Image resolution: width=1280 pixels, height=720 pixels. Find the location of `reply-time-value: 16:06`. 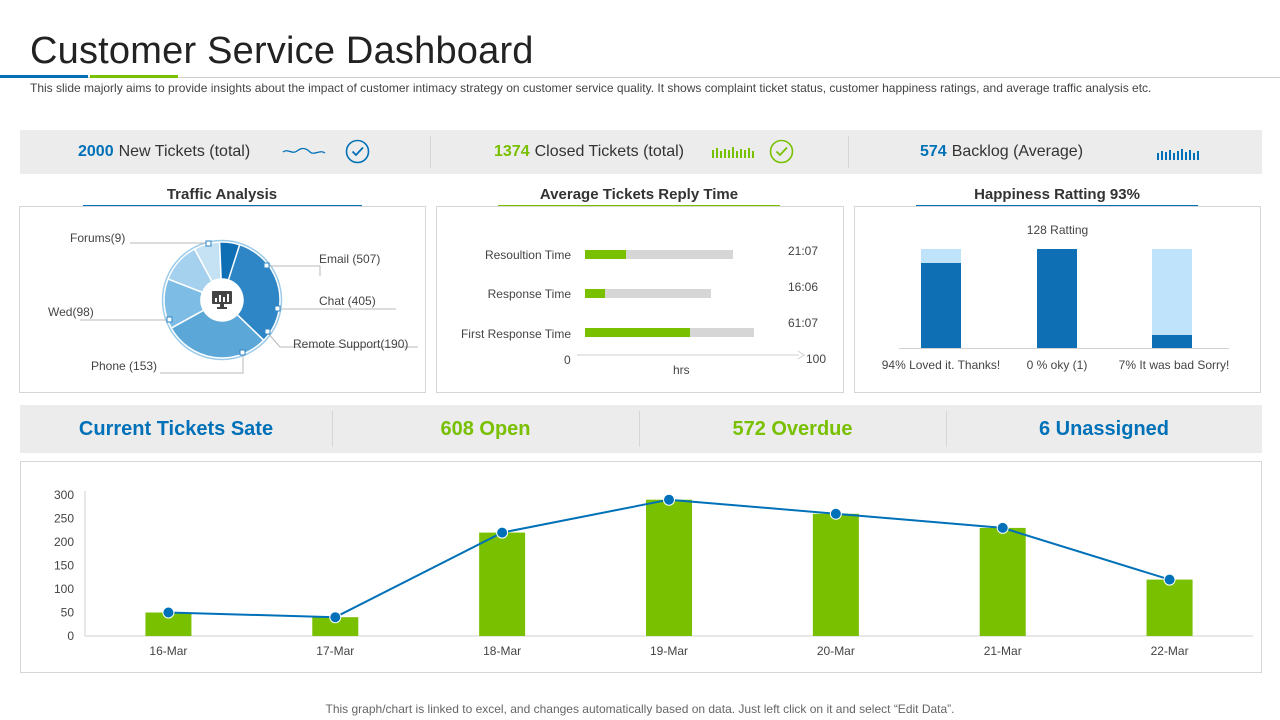

reply-time-value: 16:06 is located at coordinates (803, 287).